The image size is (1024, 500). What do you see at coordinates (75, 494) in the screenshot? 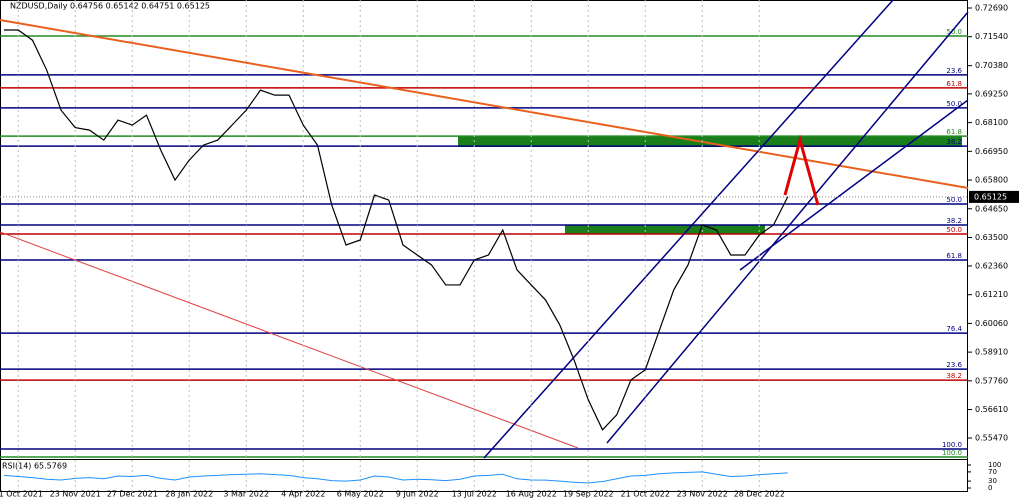
I see `x-tick-label: 23 Nov 2021` at bounding box center [75, 494].